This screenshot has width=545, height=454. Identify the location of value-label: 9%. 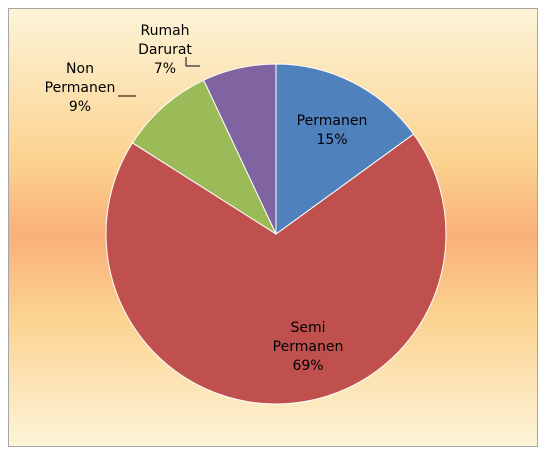
(80, 107).